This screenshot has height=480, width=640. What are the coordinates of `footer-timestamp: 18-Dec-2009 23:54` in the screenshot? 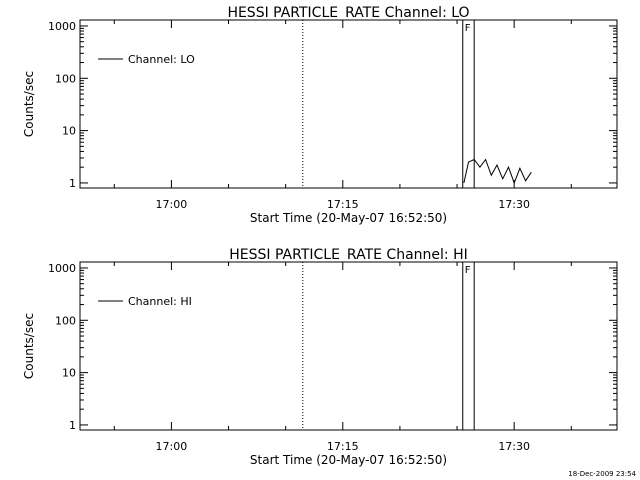 It's located at (602, 474).